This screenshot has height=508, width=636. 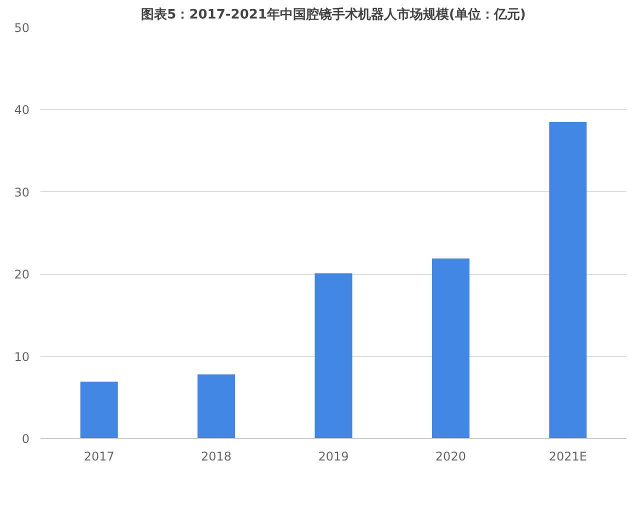 What do you see at coordinates (567, 457) in the screenshot?
I see `x-tick-label: 2021E` at bounding box center [567, 457].